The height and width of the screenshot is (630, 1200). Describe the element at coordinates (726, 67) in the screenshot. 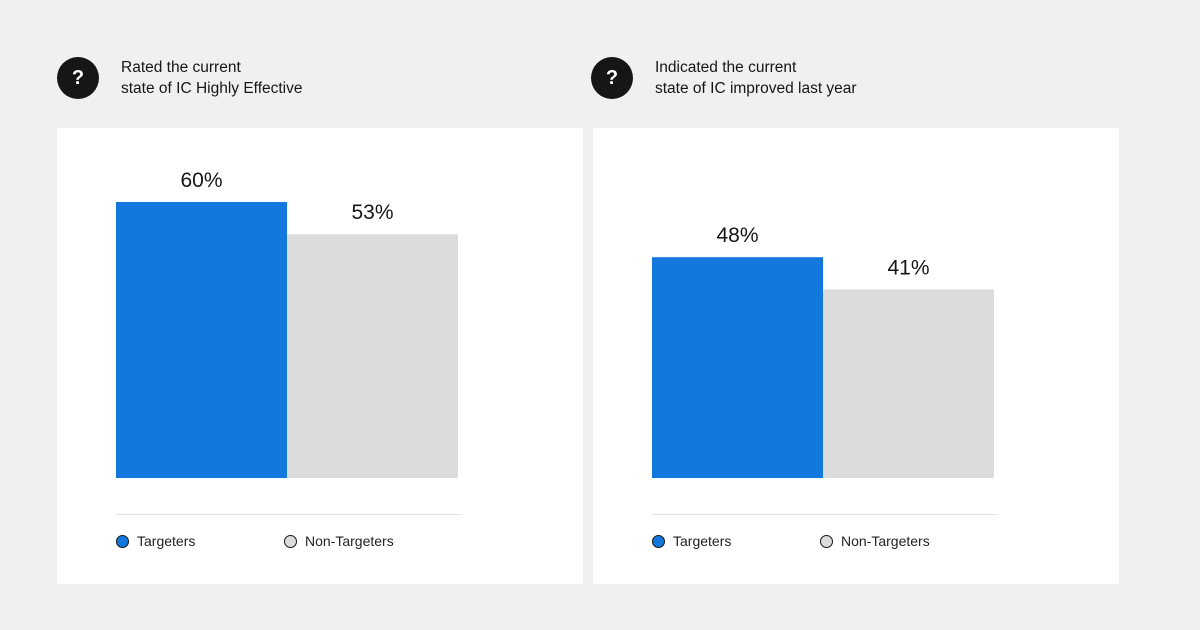

I see `panel-title-line: Indicated the current` at that location.